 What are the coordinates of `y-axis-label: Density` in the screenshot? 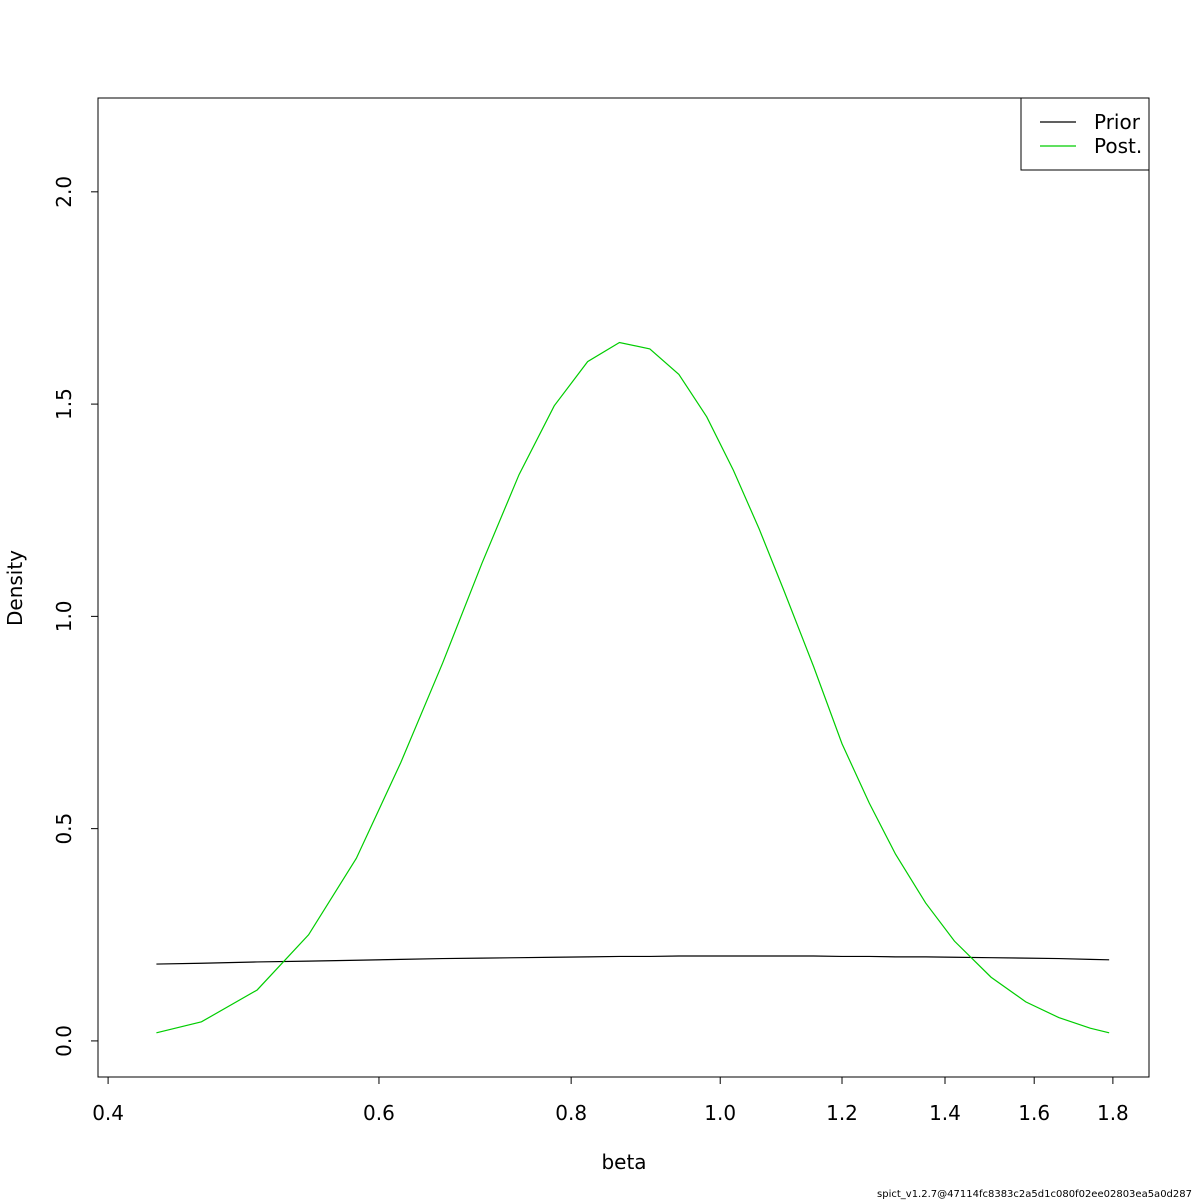 It's located at (15, 588).